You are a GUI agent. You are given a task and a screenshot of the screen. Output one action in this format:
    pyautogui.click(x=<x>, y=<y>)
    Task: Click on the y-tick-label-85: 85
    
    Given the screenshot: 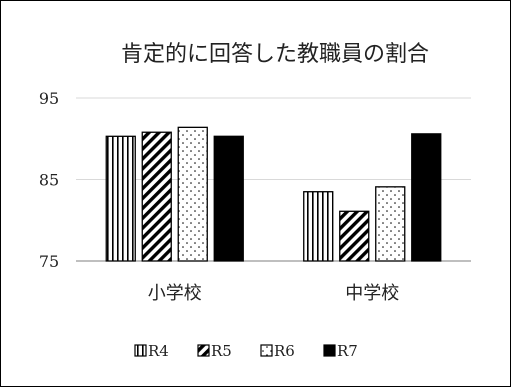 What is the action you would take?
    pyautogui.click(x=49, y=180)
    